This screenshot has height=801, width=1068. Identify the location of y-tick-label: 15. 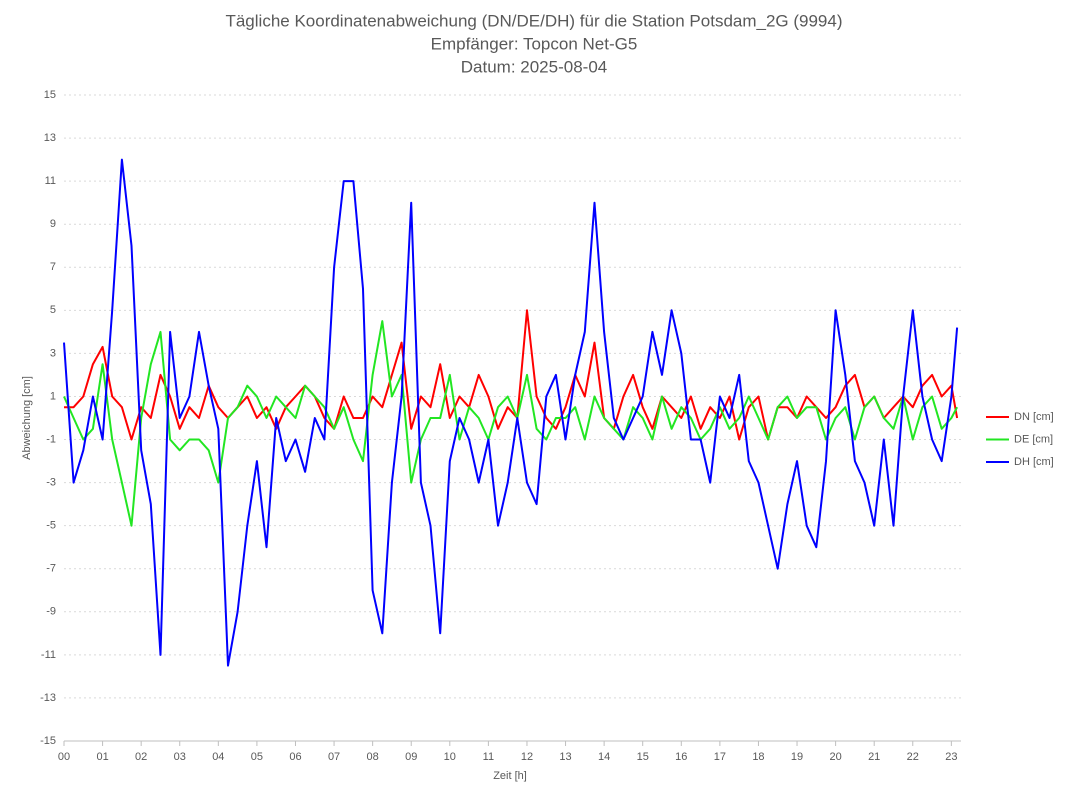
(50, 95).